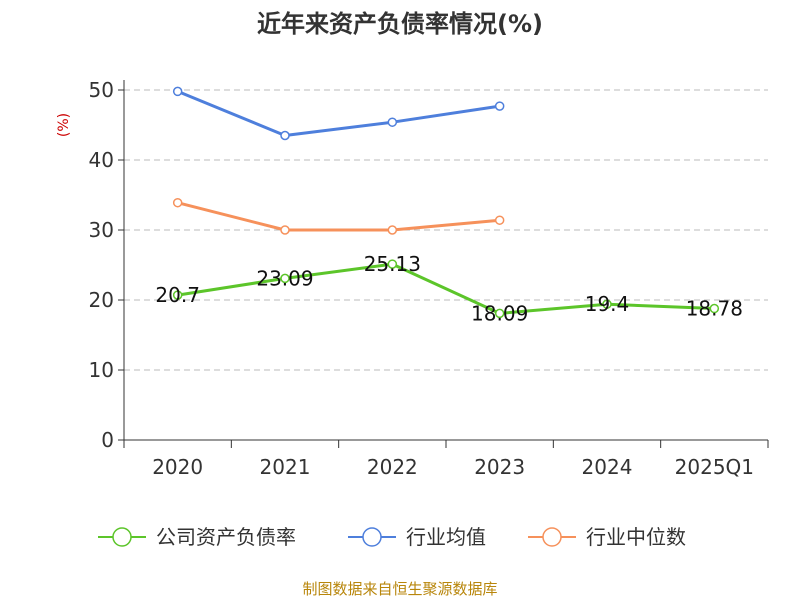 The height and width of the screenshot is (600, 800). I want to click on y-tick-label: 0, so click(107, 440).